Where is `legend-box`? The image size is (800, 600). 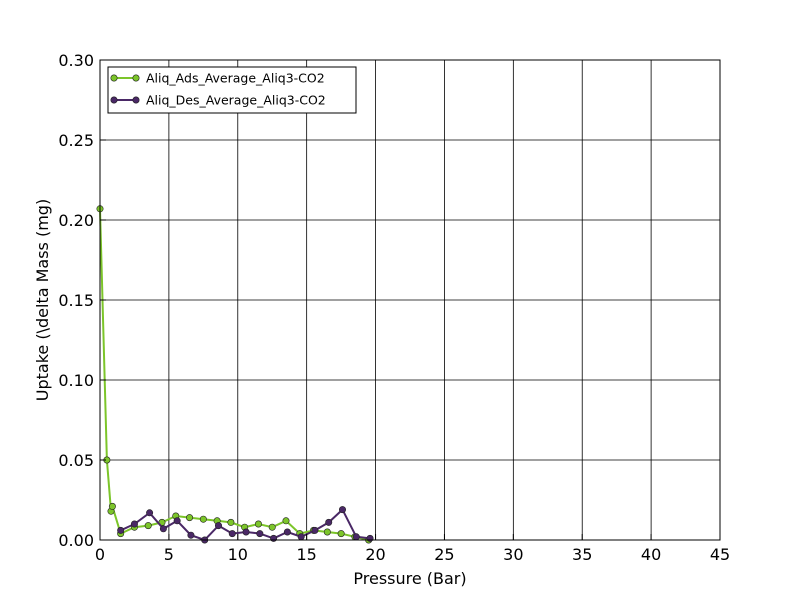 legend-box is located at coordinates (232, 90).